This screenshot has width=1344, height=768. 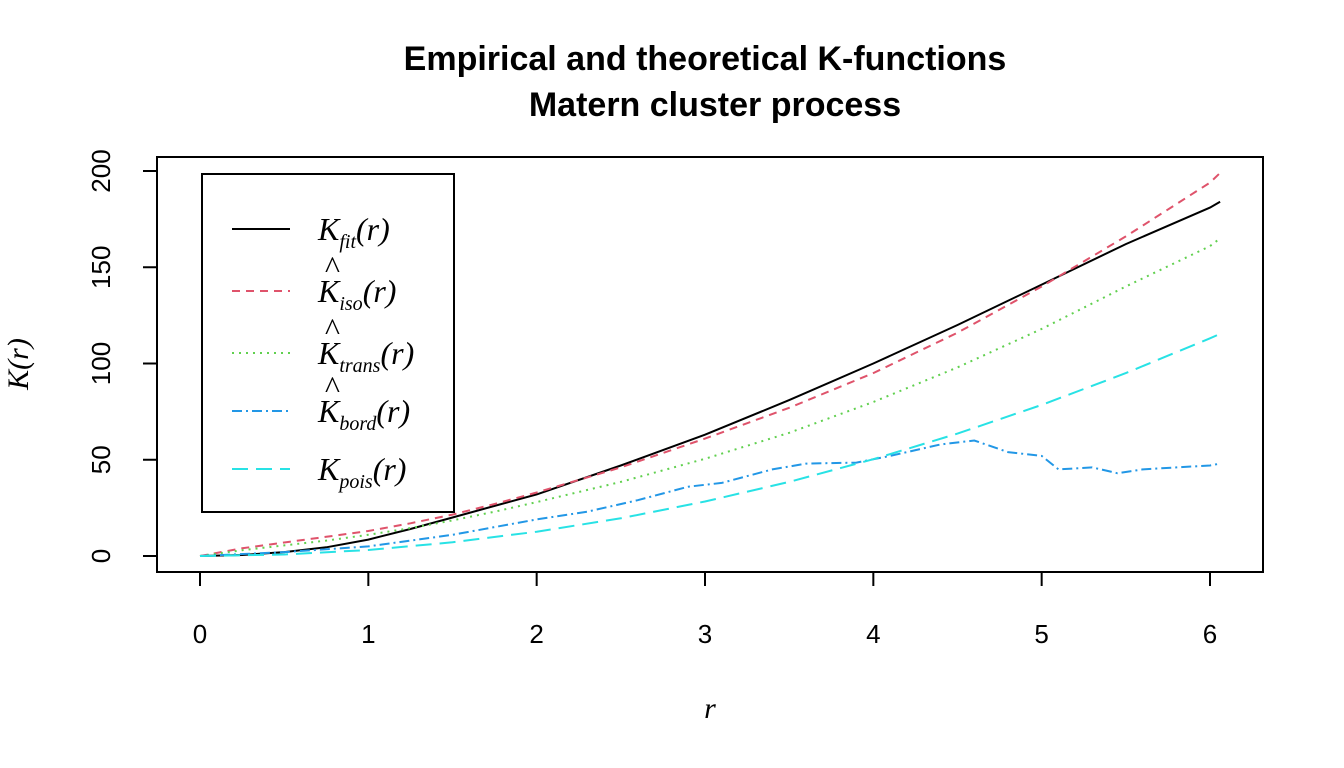 I want to click on x-tick-label: 0, so click(x=200, y=634).